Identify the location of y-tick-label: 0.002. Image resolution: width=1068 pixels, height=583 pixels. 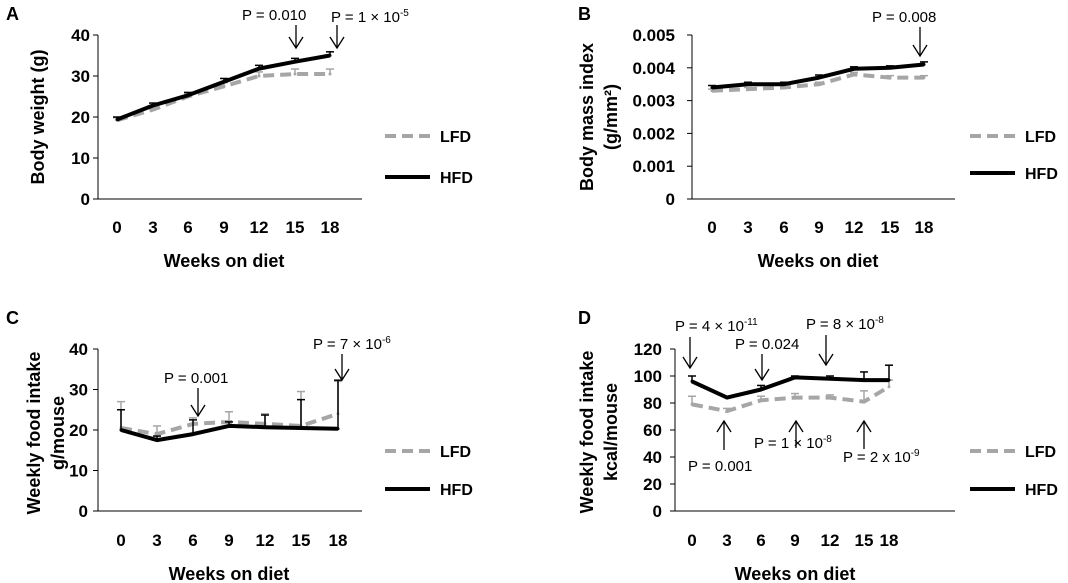
(653, 133).